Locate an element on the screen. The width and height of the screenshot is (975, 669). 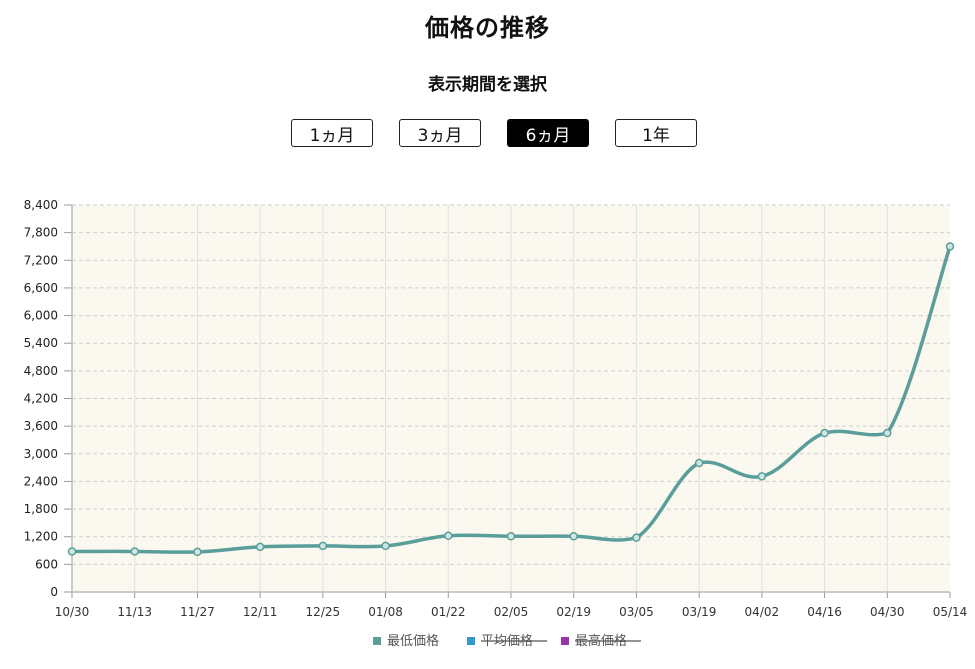
period-button-1-year: 1年 is located at coordinates (656, 133).